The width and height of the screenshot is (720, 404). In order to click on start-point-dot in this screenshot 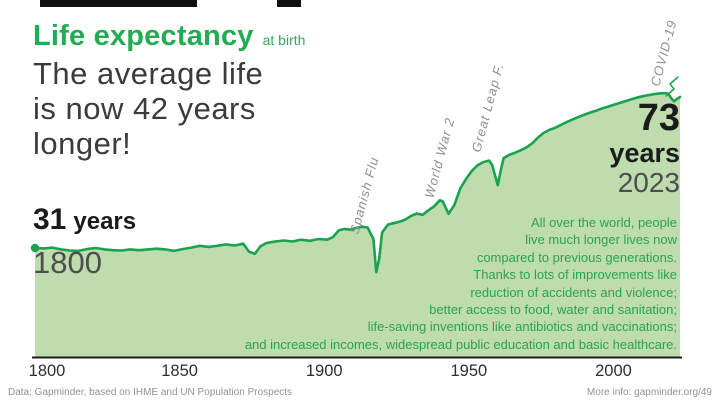, I will do `click(35, 248)`.